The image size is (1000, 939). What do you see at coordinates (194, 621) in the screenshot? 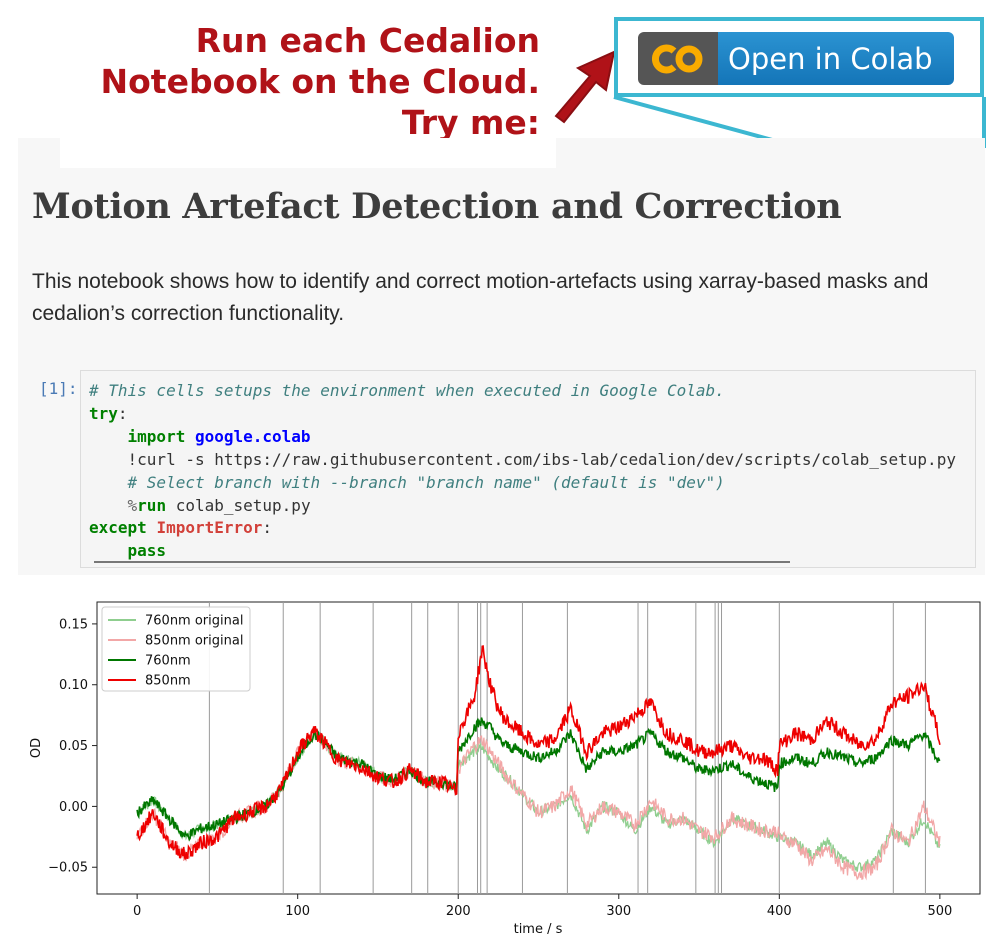
I see `legend-label: 760nm original` at bounding box center [194, 621].